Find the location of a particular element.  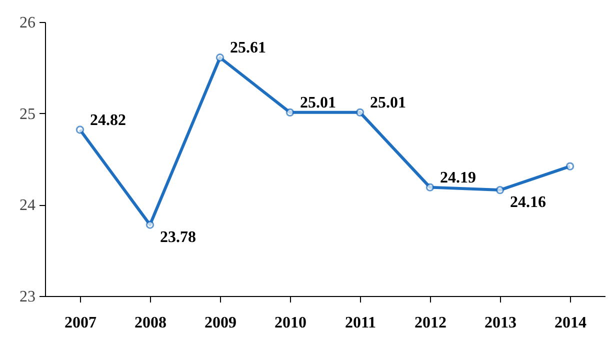

y-tick-label: 25 is located at coordinates (28, 114).